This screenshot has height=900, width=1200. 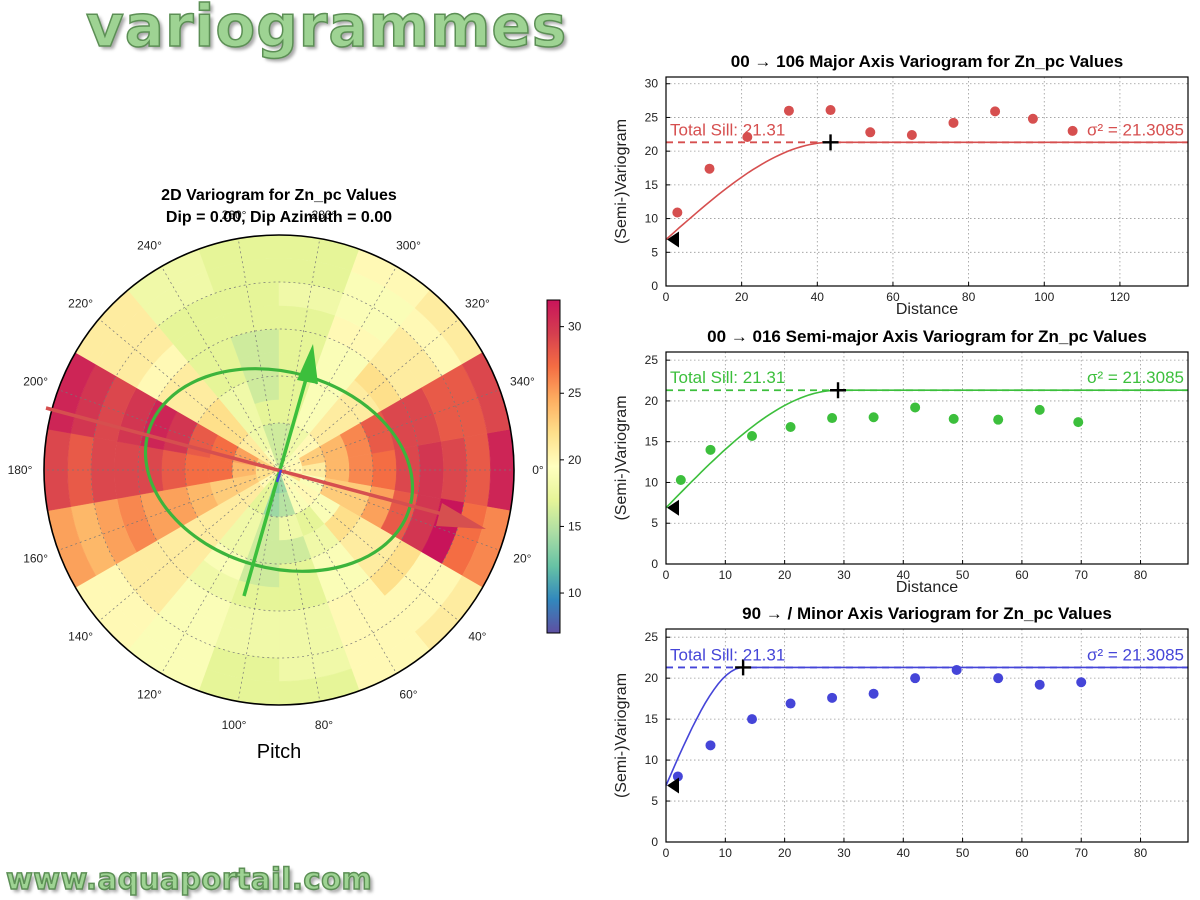 What do you see at coordinates (575, 393) in the screenshot?
I see `colorbar-tick-label: 25` at bounding box center [575, 393].